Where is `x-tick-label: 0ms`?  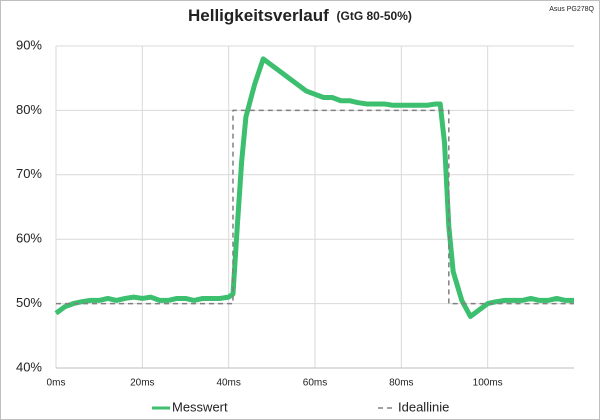 x-tick-label: 0ms is located at coordinates (56, 383).